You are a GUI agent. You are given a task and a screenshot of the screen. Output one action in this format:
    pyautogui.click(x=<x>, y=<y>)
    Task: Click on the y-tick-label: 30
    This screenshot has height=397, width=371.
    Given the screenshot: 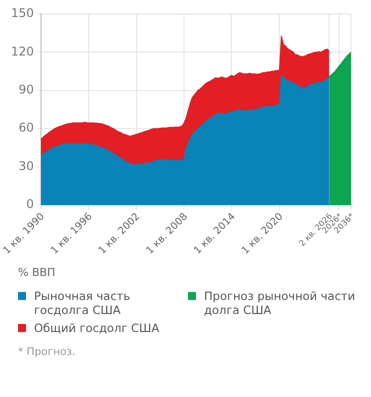 What is the action you would take?
    pyautogui.click(x=26, y=165)
    